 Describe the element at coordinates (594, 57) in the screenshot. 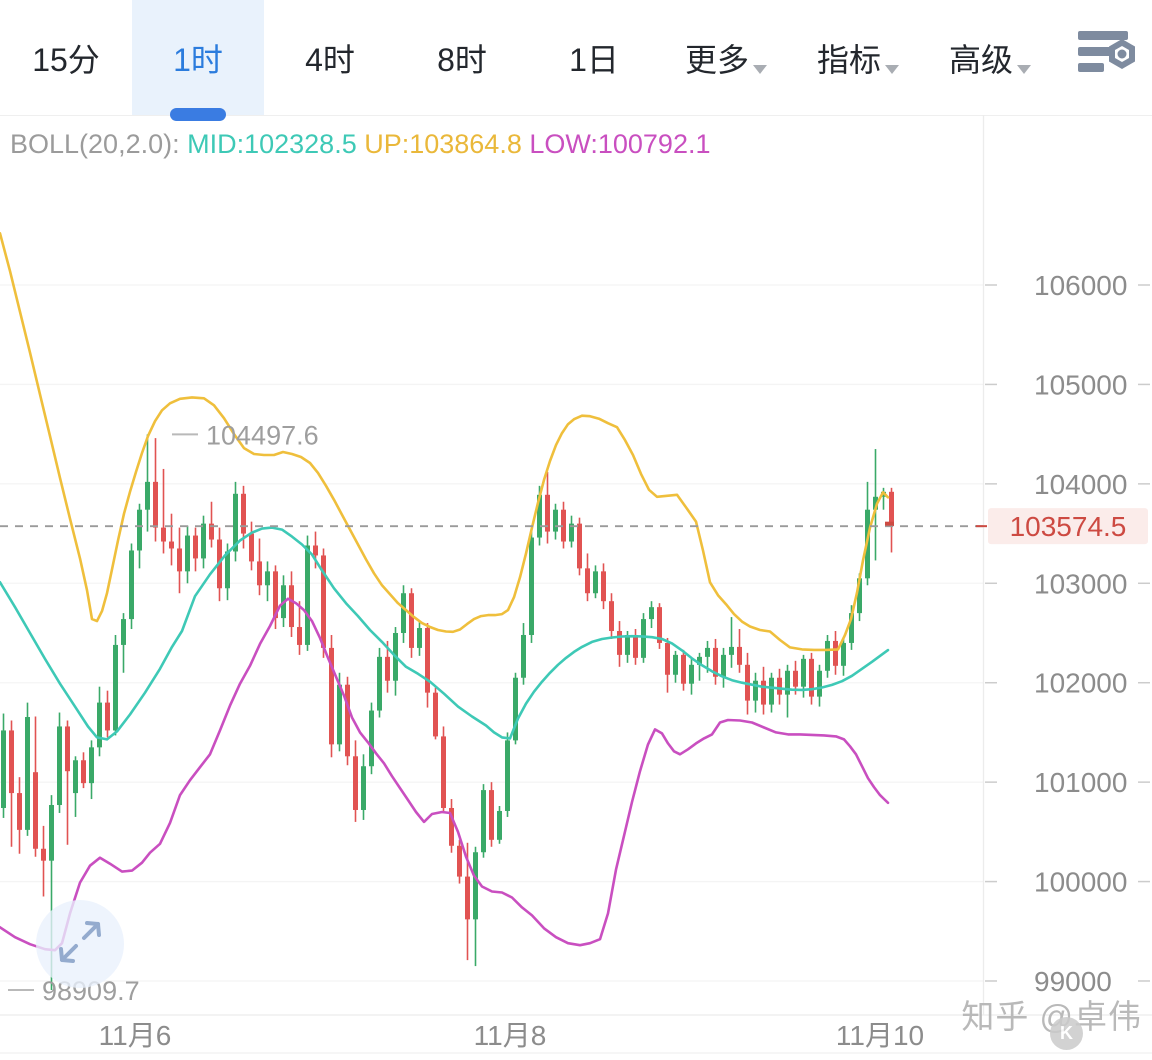

I see `tab-1日: 1日` at that location.